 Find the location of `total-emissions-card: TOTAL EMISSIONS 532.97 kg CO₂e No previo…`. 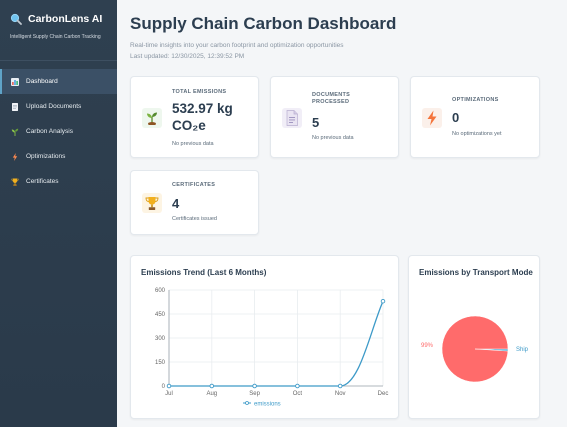

total-emissions-card: TOTAL EMISSIONS 532.97 kg CO₂e No previo… is located at coordinates (194, 117).